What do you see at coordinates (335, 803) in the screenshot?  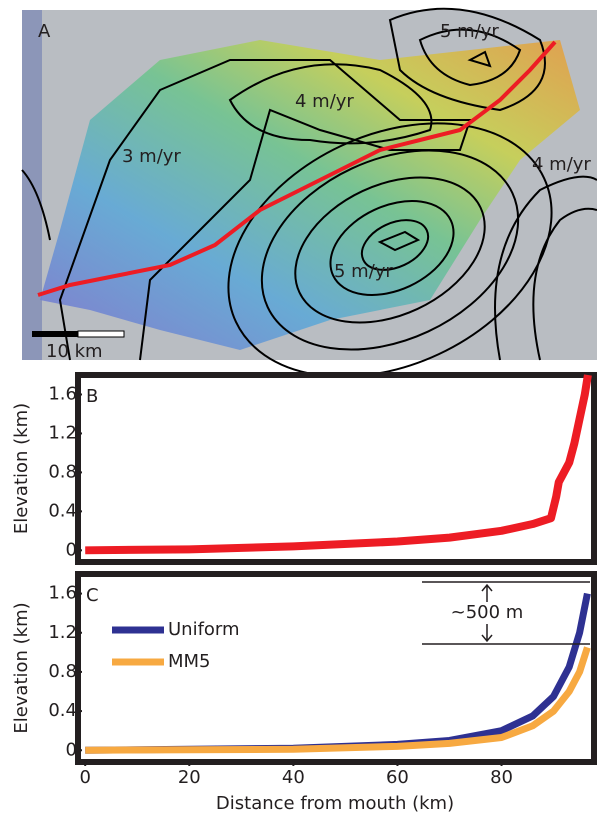 I see `x-axis-label: Distance from mouth (km)` at bounding box center [335, 803].